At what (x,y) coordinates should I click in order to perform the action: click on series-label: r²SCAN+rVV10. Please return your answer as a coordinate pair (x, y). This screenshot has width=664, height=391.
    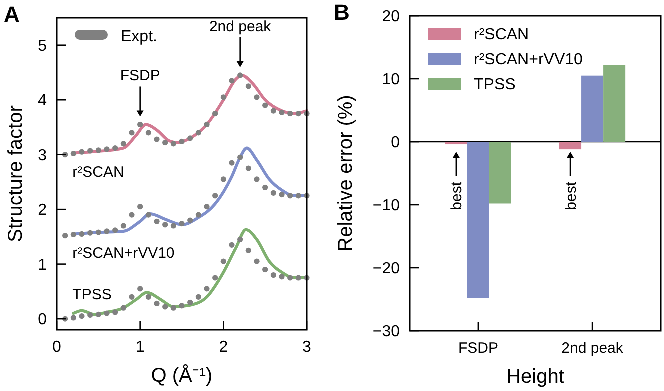
    Looking at the image, I should click on (123, 253).